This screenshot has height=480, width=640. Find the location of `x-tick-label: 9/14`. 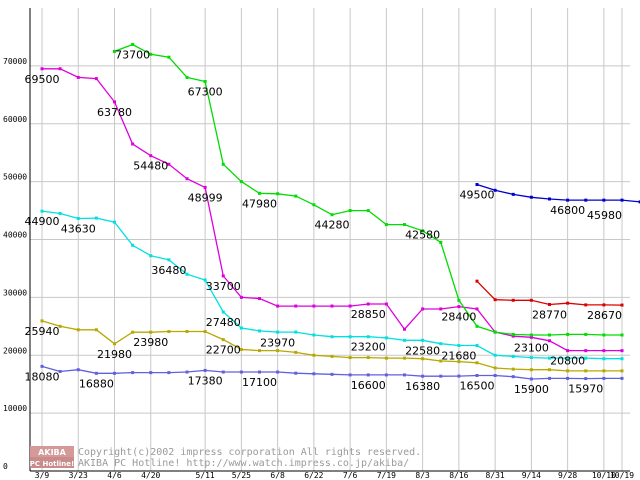

x-tick-label: 9/14 is located at coordinates (531, 475).